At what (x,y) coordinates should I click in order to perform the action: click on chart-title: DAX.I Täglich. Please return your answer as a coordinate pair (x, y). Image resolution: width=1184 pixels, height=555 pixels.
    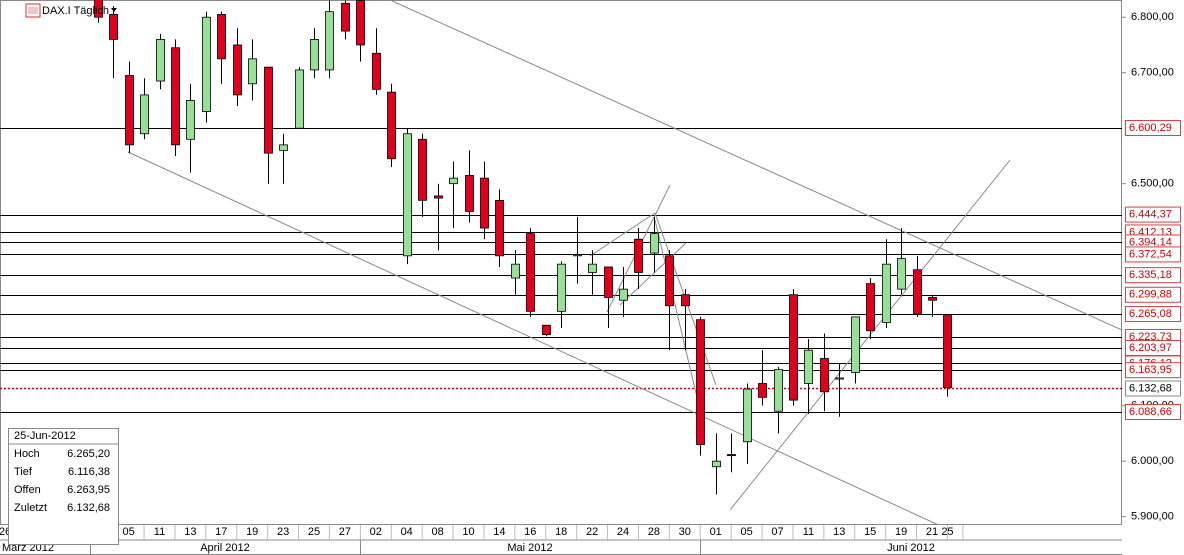
    Looking at the image, I should click on (75, 11).